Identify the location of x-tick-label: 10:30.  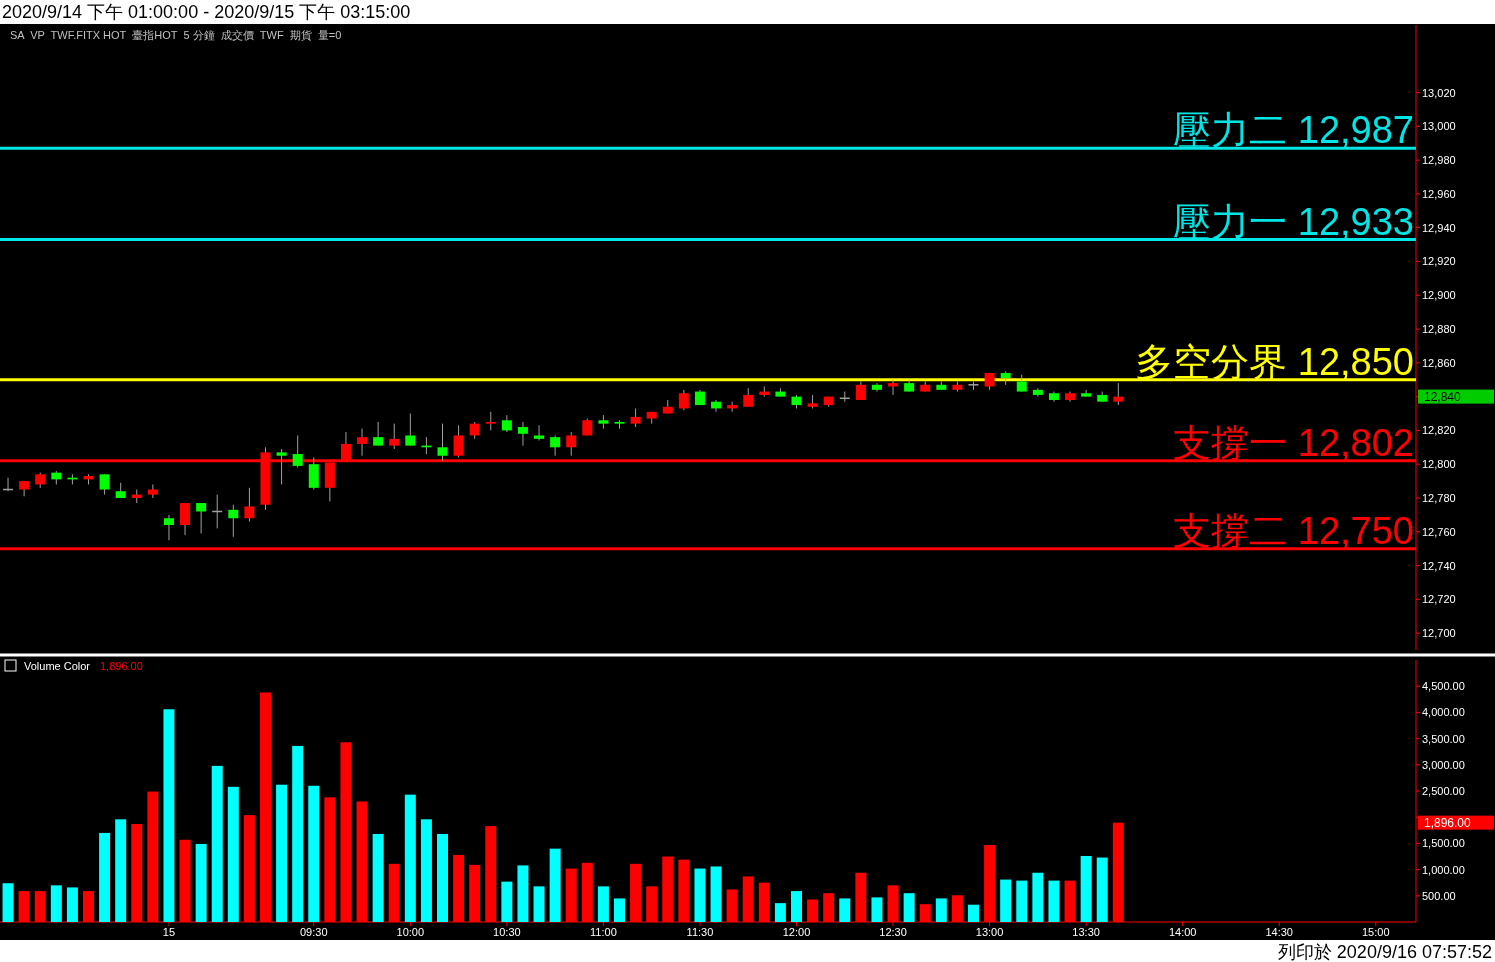
(507, 932).